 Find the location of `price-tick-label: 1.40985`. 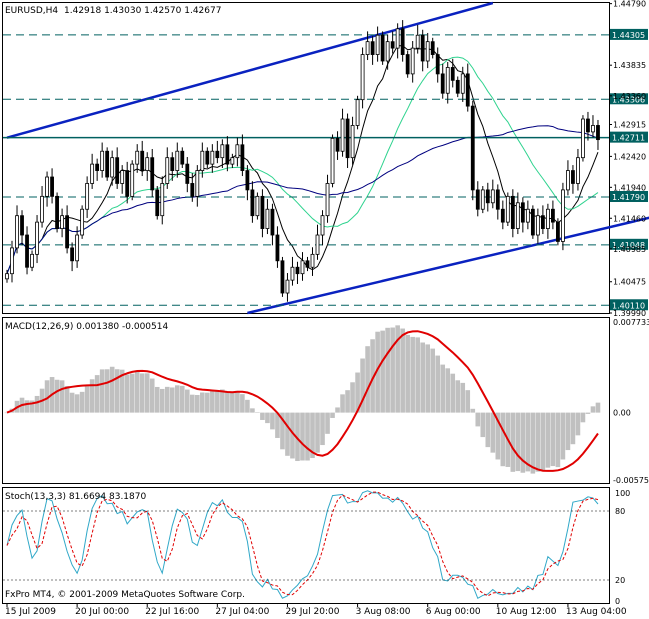

price-tick-label: 1.40985 is located at coordinates (629, 249).